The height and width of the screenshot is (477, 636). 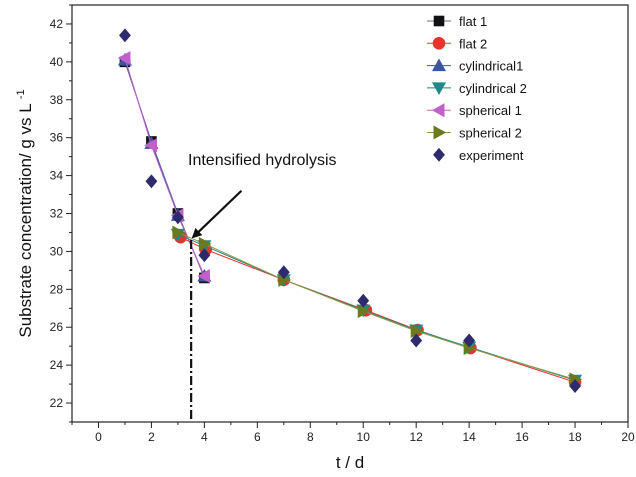 I want to click on annotation-label: Intensified hydrolysis, so click(x=262, y=160).